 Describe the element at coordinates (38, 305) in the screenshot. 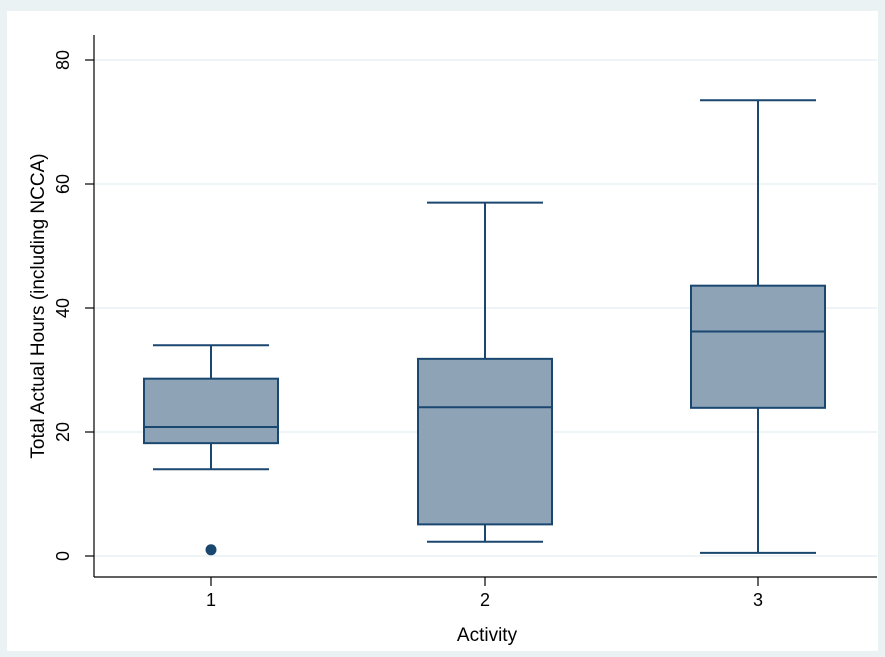

I see `y-axis-label: Total Actual Hours (including NCCA)` at that location.